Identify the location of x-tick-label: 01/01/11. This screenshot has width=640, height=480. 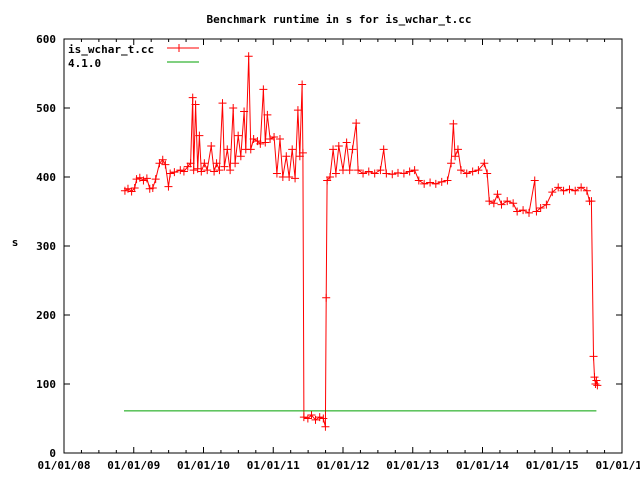
(273, 465).